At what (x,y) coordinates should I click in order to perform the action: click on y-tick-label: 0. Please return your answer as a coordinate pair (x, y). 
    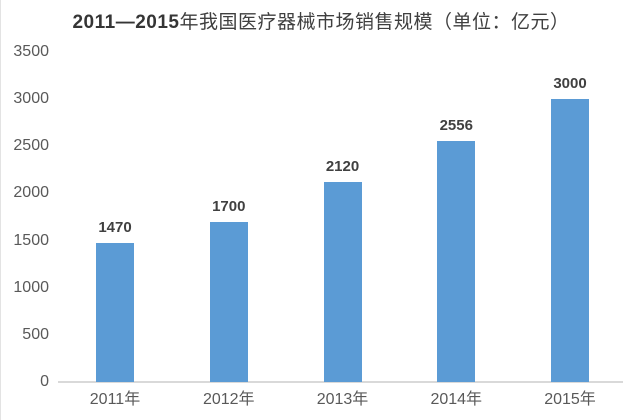
    Looking at the image, I should click on (44, 381).